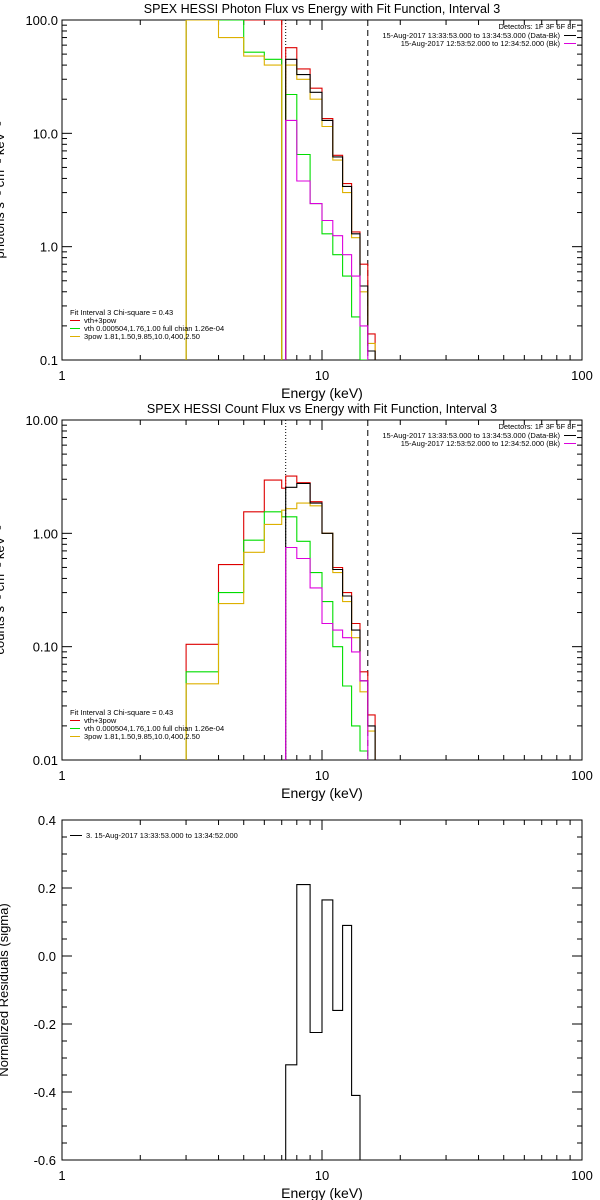 This screenshot has width=600, height=1200. Describe the element at coordinates (45, 1160) in the screenshot. I see `y-tick-label: -0.6` at that location.